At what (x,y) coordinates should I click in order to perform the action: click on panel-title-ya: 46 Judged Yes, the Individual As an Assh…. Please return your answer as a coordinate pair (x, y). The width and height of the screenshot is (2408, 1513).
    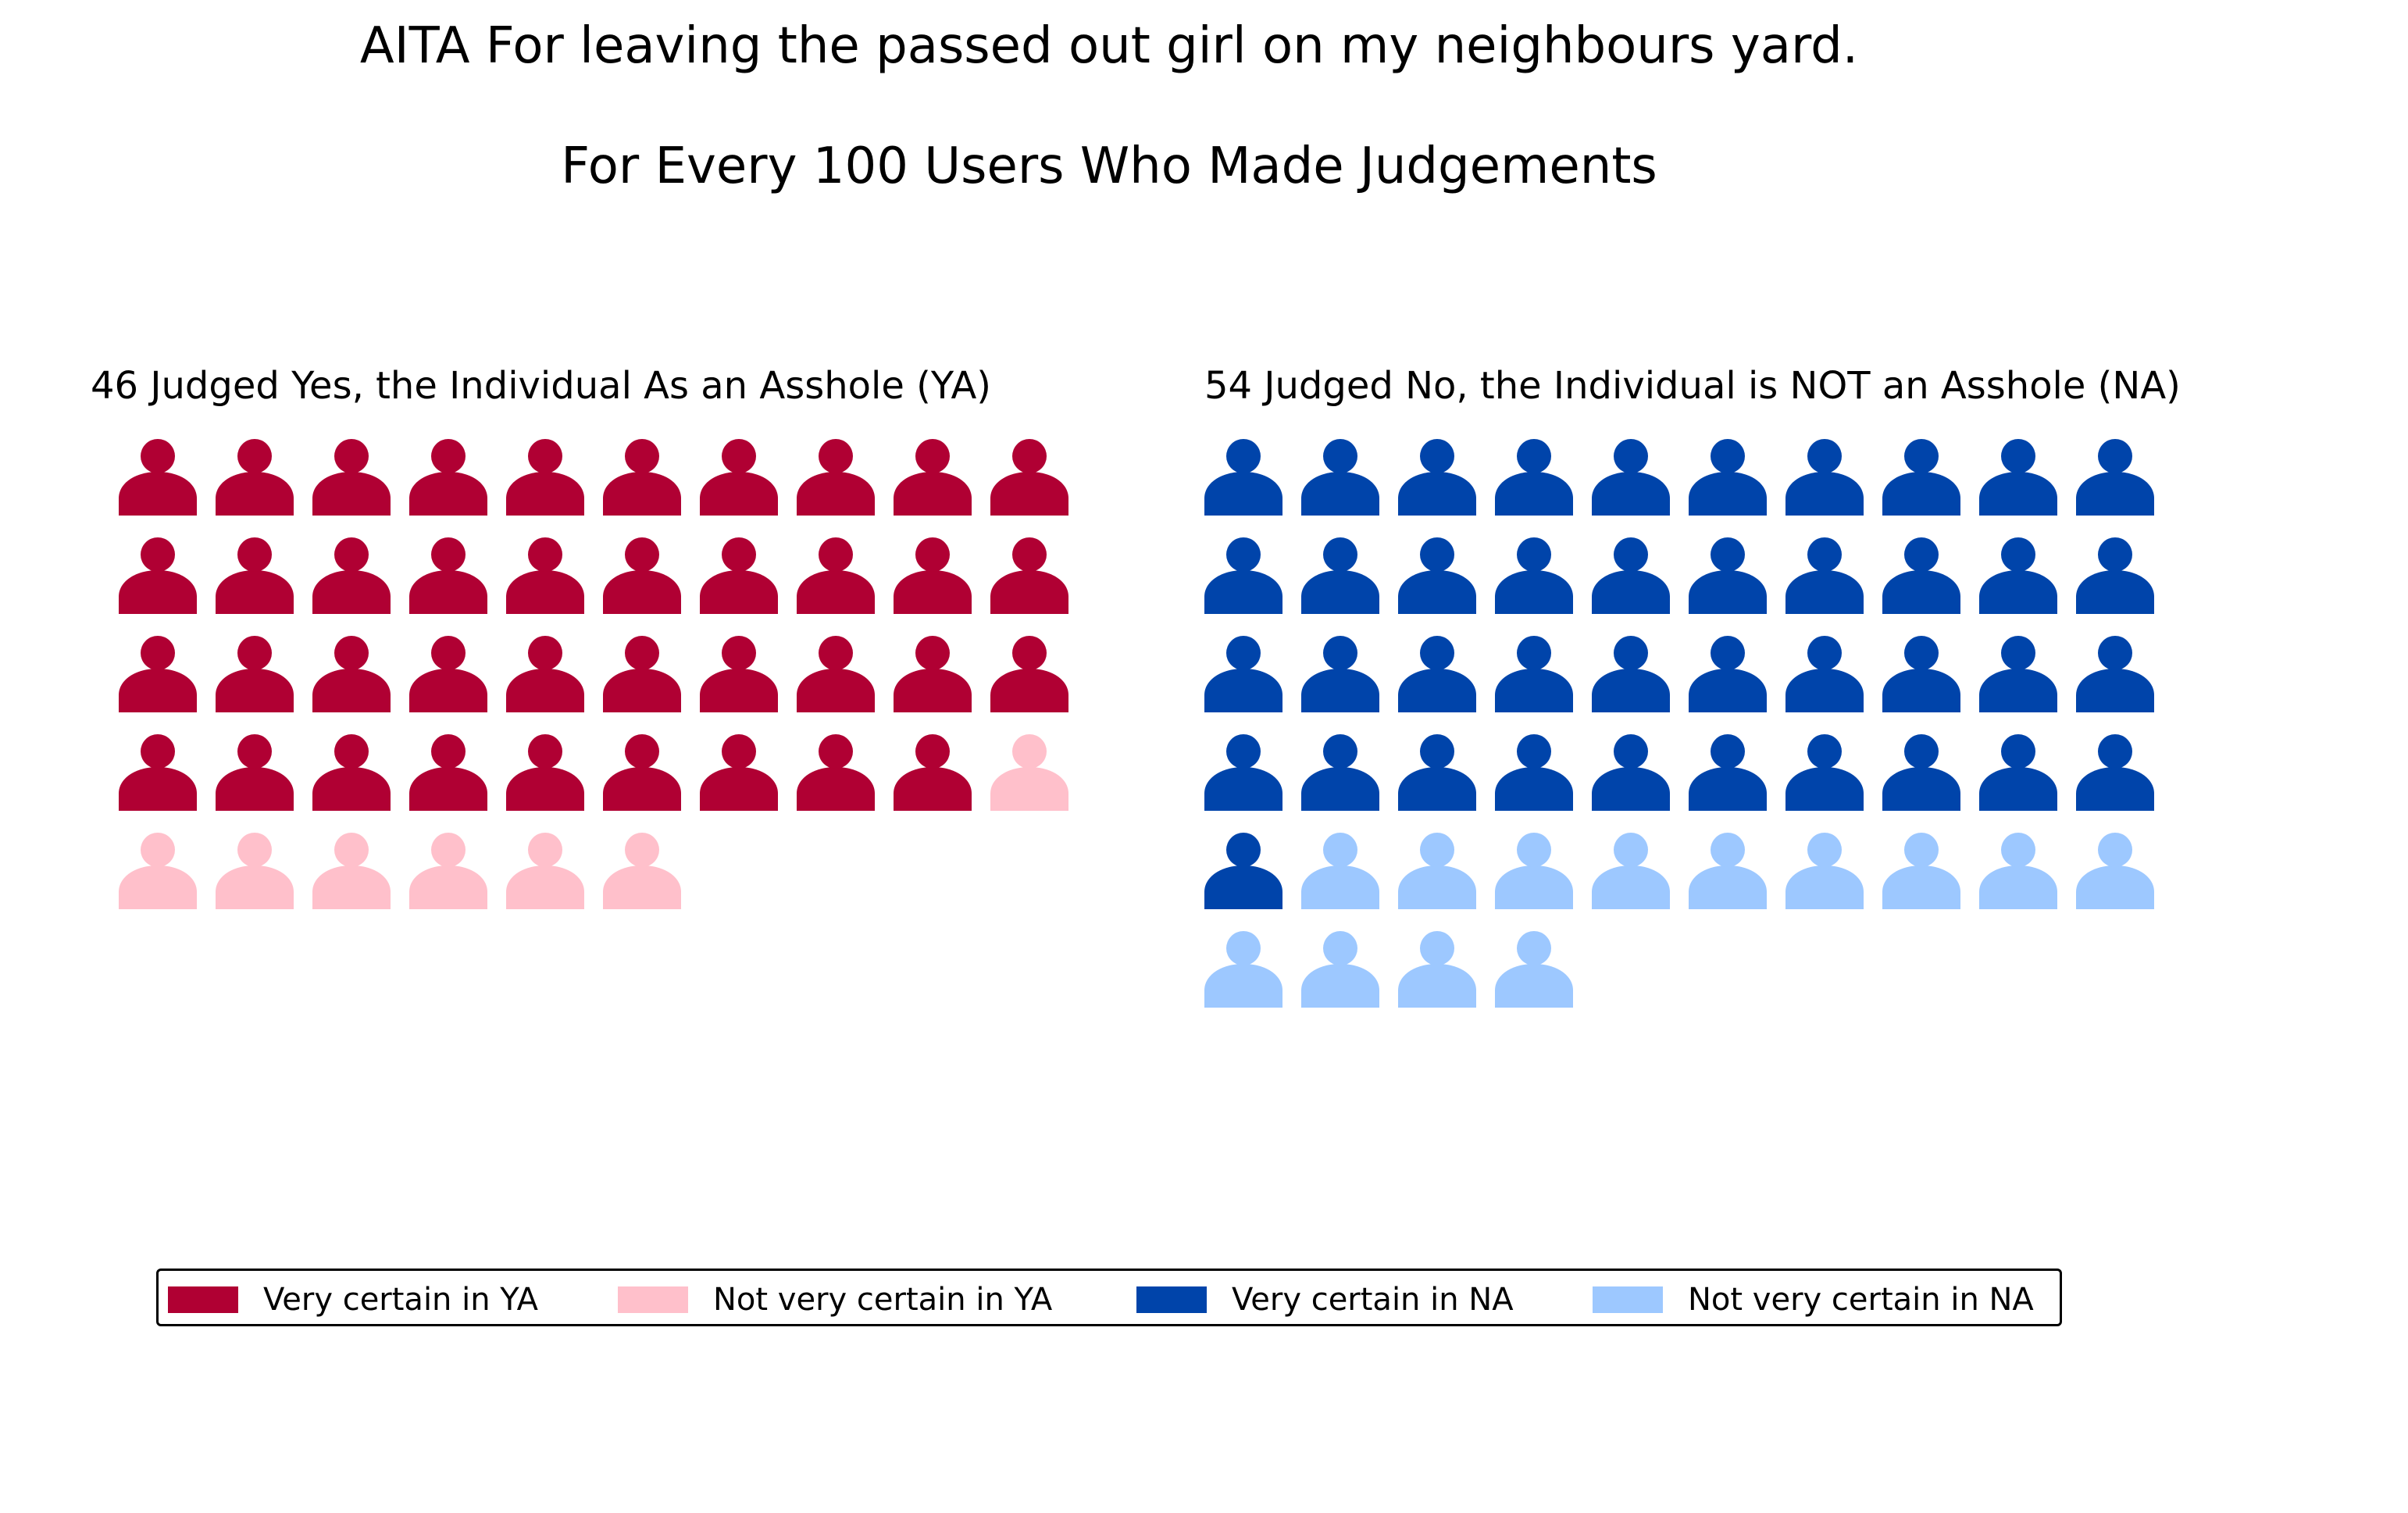
    Looking at the image, I should click on (541, 386).